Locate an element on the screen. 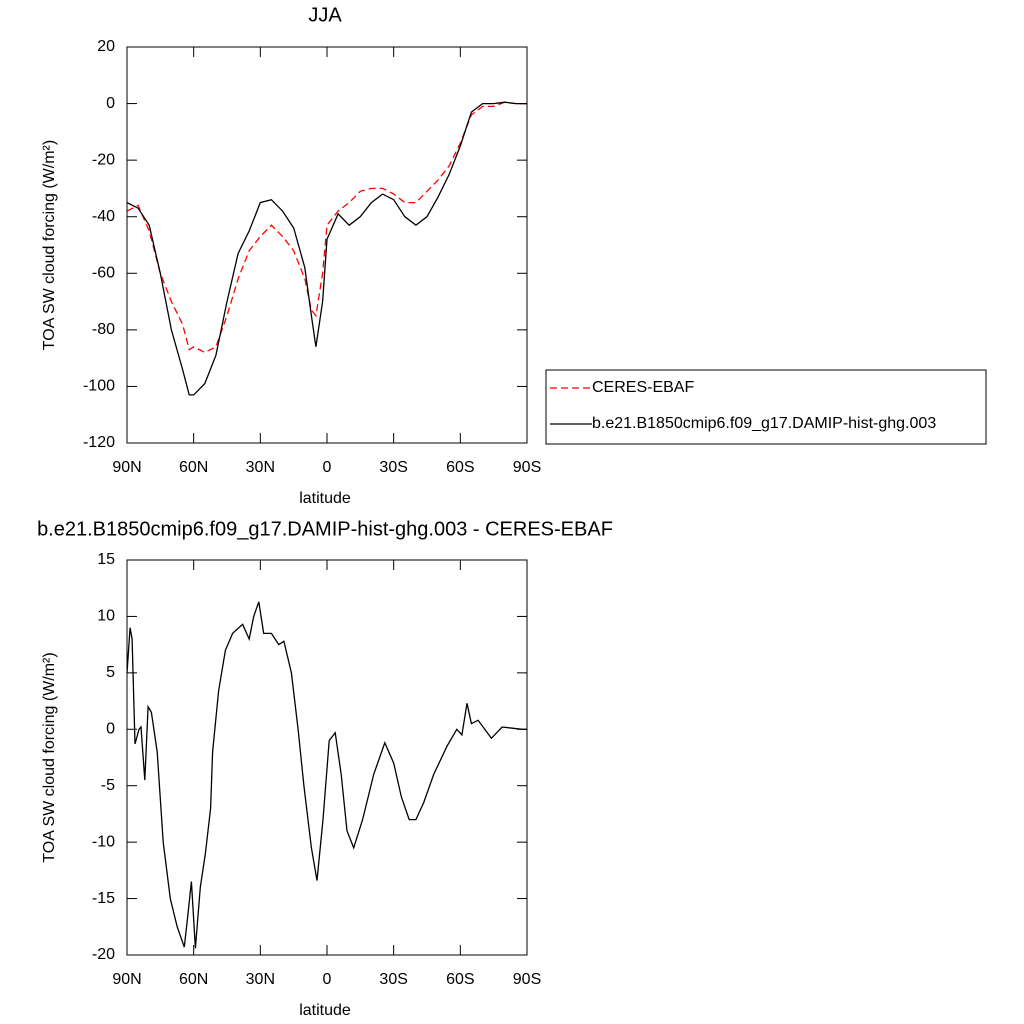 Image resolution: width=1024 pixels, height=1024 pixels. y-tick-label: -80 is located at coordinates (103, 329).